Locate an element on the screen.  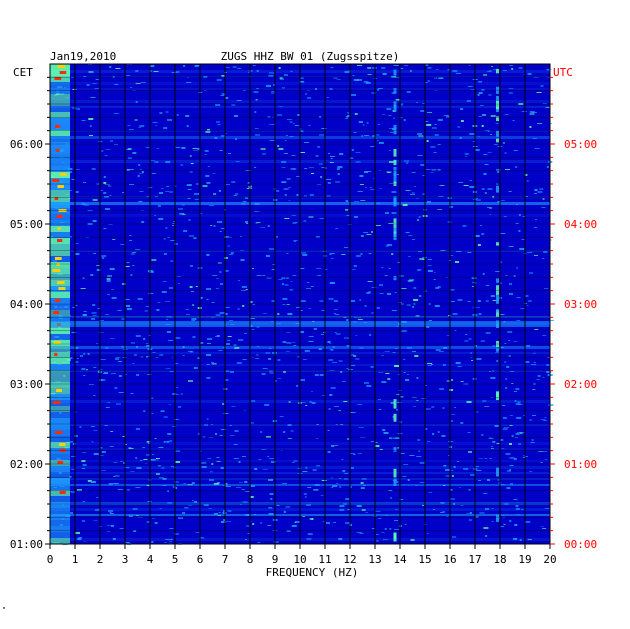
utc-label: UTC is located at coordinates (563, 72).